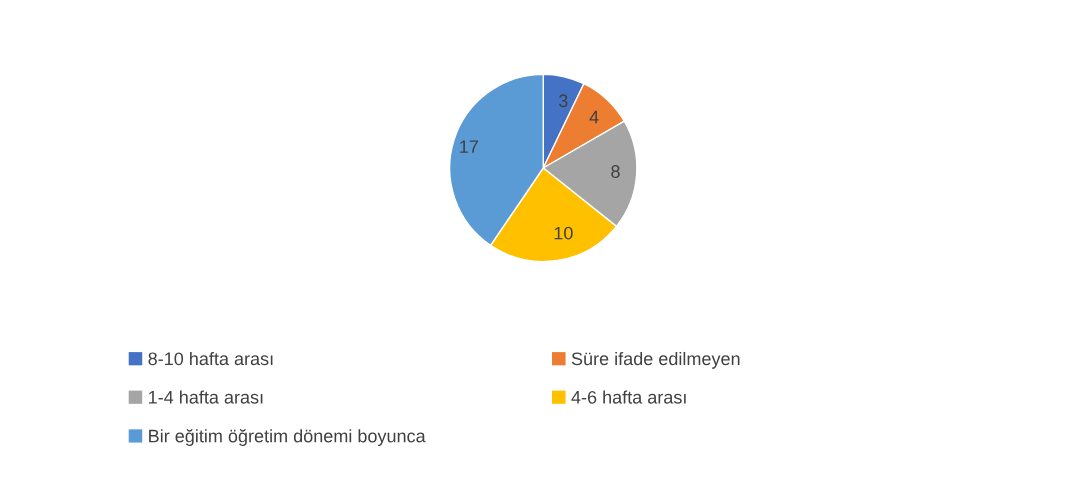  What do you see at coordinates (615, 171) in the screenshot?
I see `data-label: 8` at bounding box center [615, 171].